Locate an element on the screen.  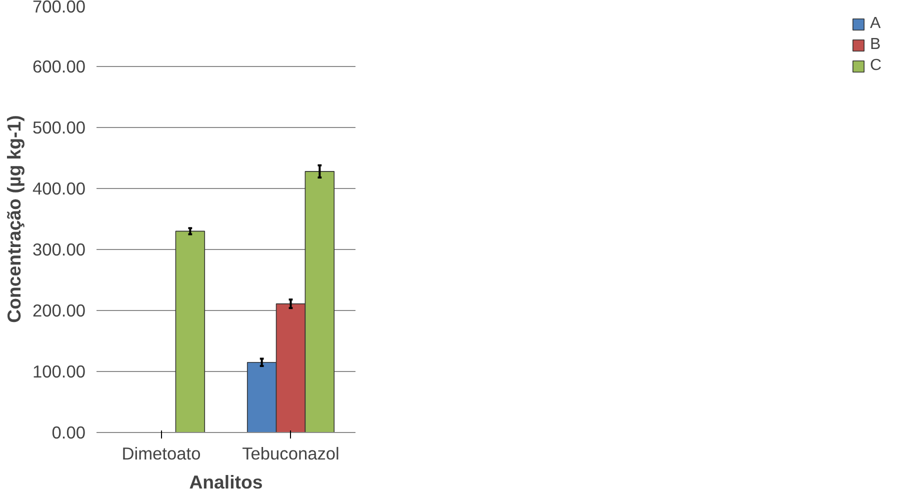
y-tick-label: 400.00 is located at coordinates (59, 188).